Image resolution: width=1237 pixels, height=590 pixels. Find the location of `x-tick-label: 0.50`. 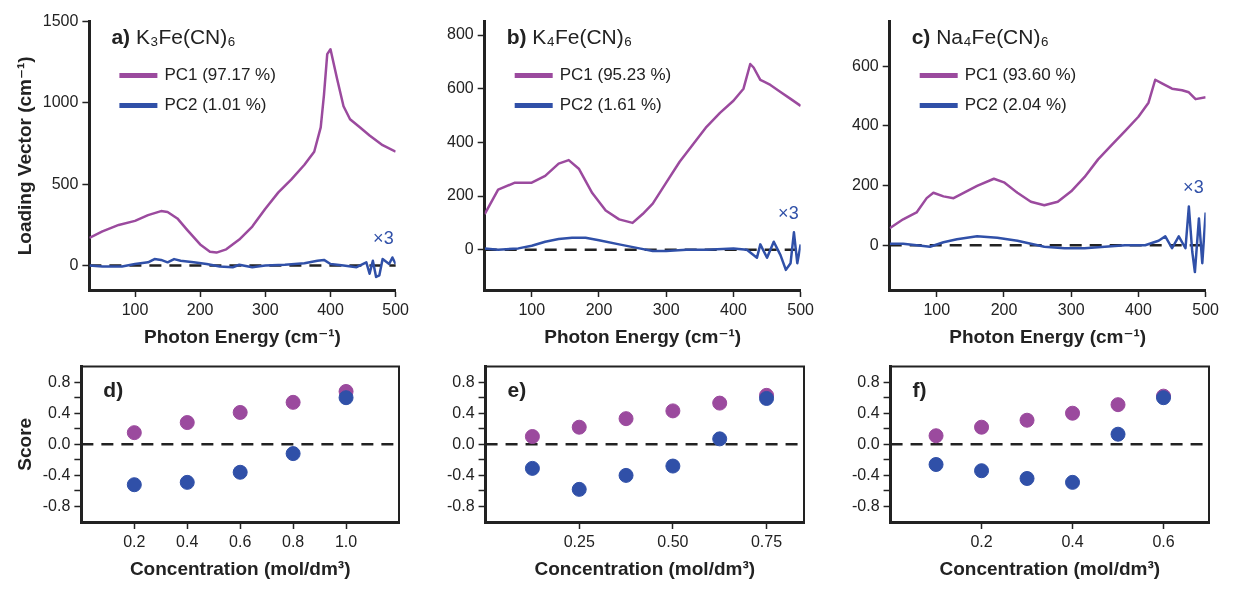

x-tick-label: 0.50 is located at coordinates (673, 542).